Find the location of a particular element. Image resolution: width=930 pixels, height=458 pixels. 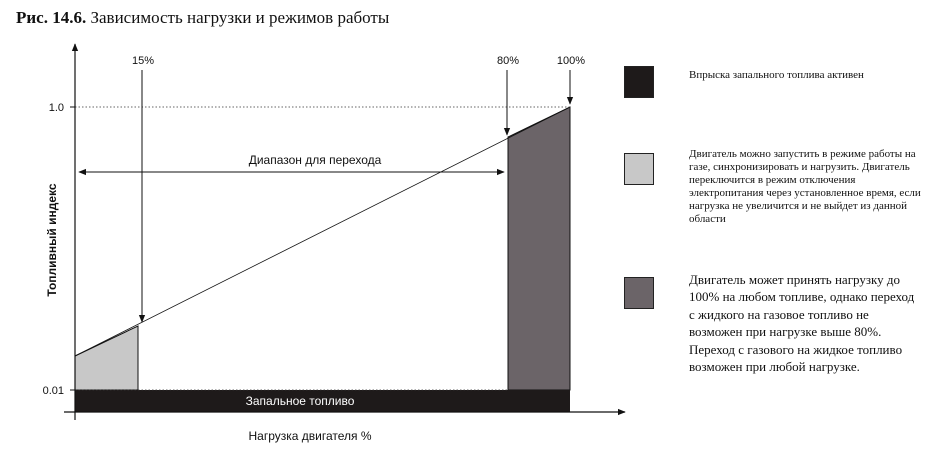

x-axis-label: Нагрузка двигателя % is located at coordinates (309, 436).